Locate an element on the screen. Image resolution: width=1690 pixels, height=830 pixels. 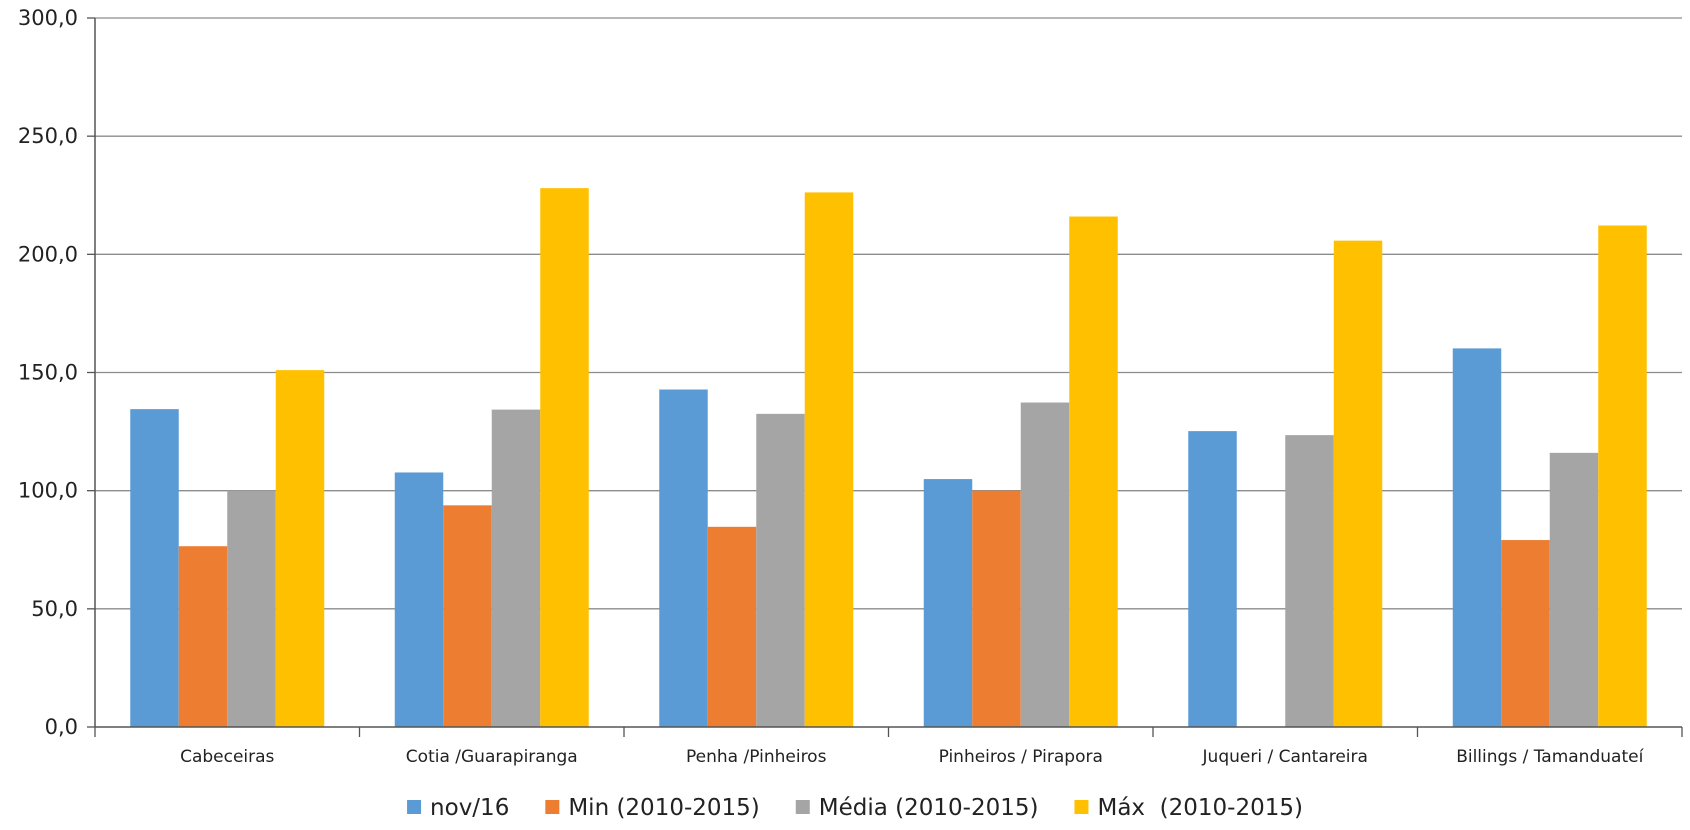
x-tick-label: Cabeceiras is located at coordinates (227, 757).